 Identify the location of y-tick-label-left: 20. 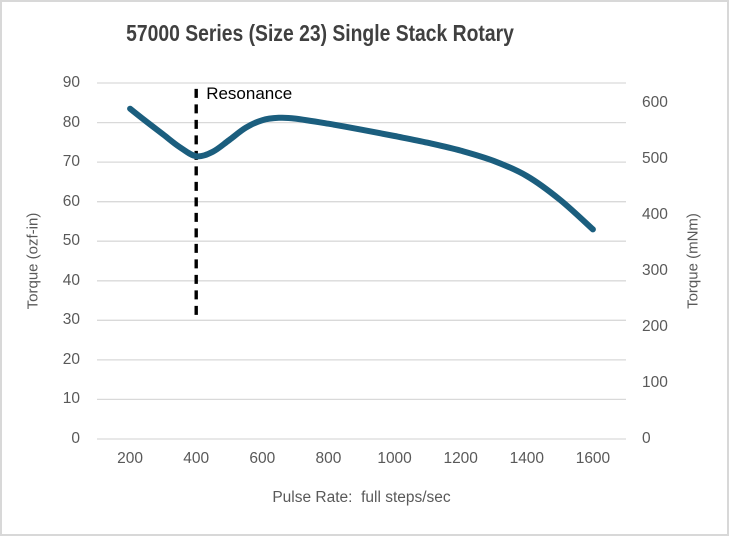
(71, 359).